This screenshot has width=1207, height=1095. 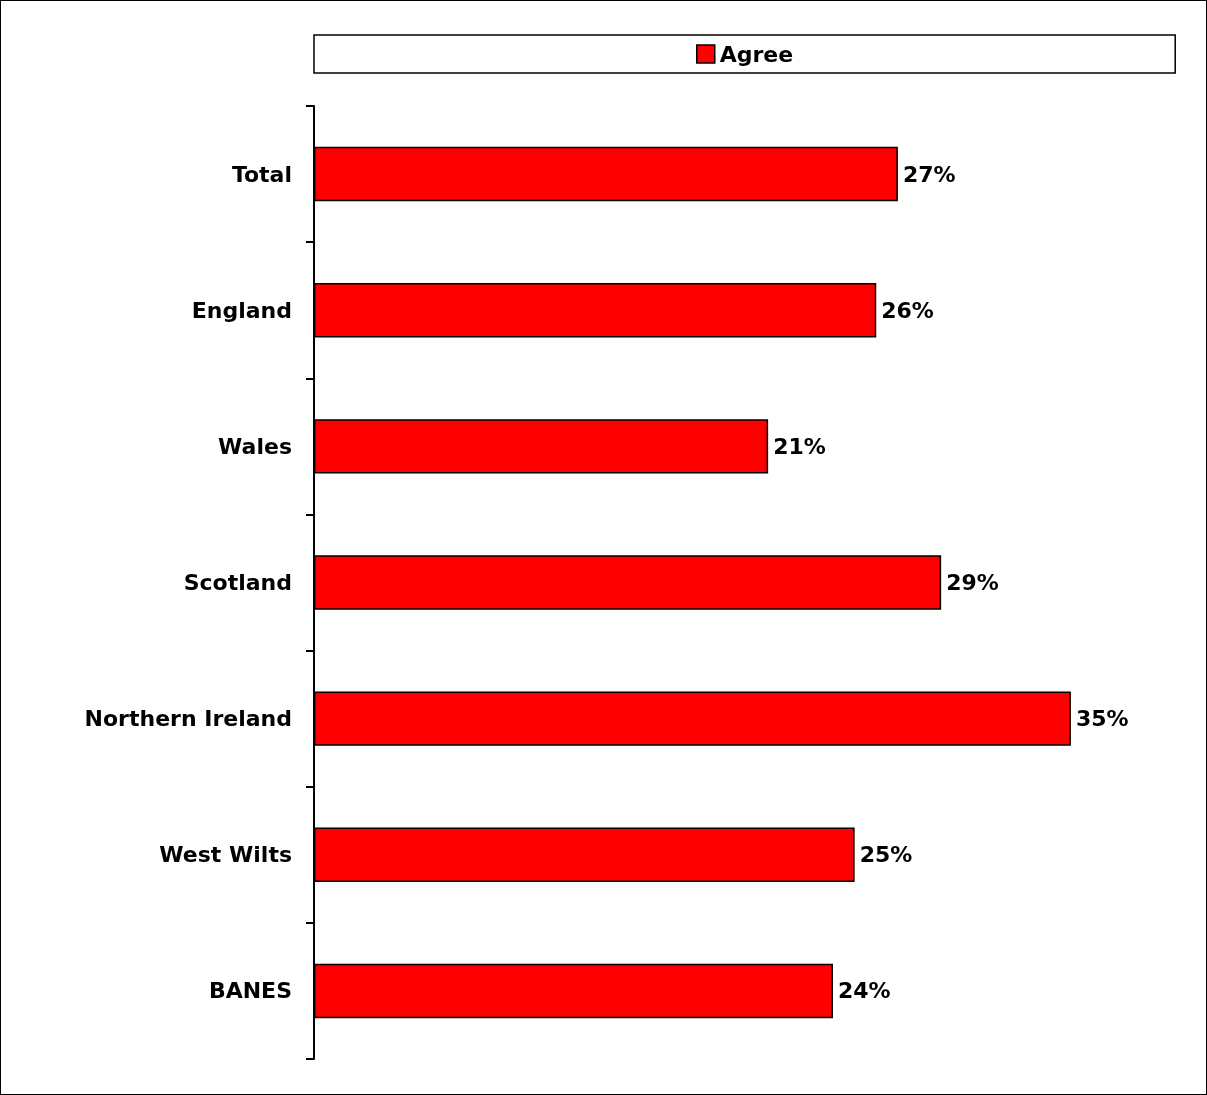 I want to click on data-label: 21%, so click(x=799, y=446).